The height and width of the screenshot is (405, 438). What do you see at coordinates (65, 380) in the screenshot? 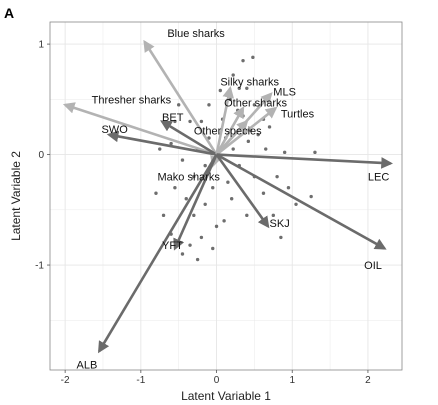
I see `x-tick-label: -2` at bounding box center [65, 380].